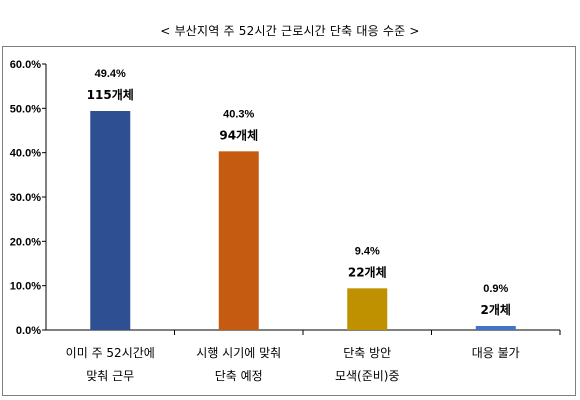  What do you see at coordinates (25, 154) in the screenshot?
I see `y-tick-label: 40.0%` at bounding box center [25, 154].